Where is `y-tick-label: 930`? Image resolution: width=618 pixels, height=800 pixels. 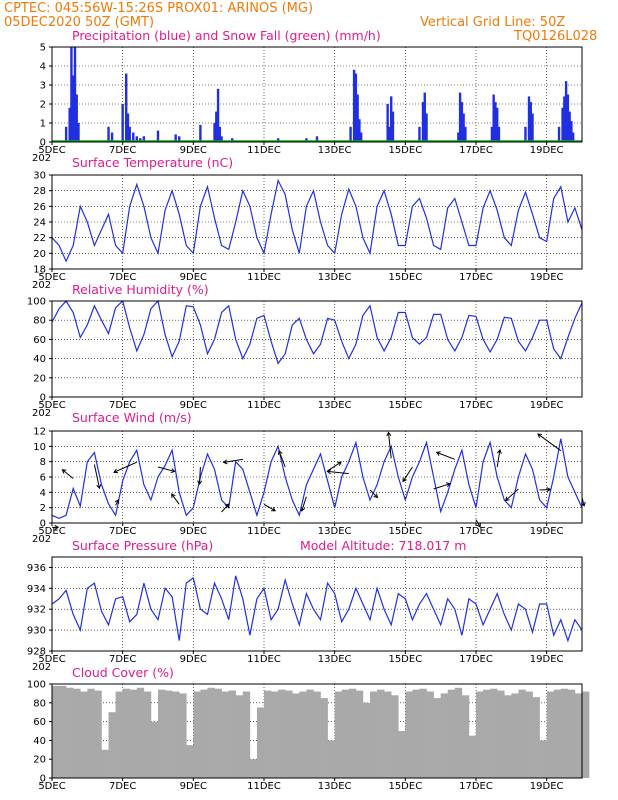 y-tick-label: 930 is located at coordinates (36, 631).